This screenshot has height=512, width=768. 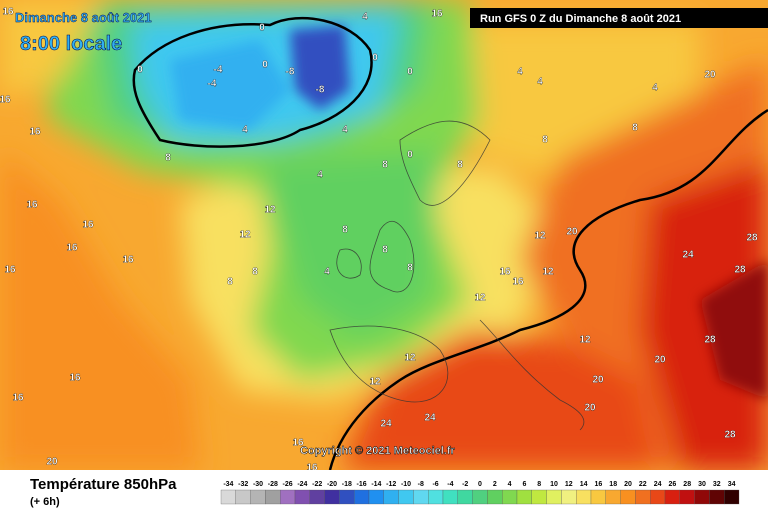 I want to click on run-banner, so click(x=619, y=18).